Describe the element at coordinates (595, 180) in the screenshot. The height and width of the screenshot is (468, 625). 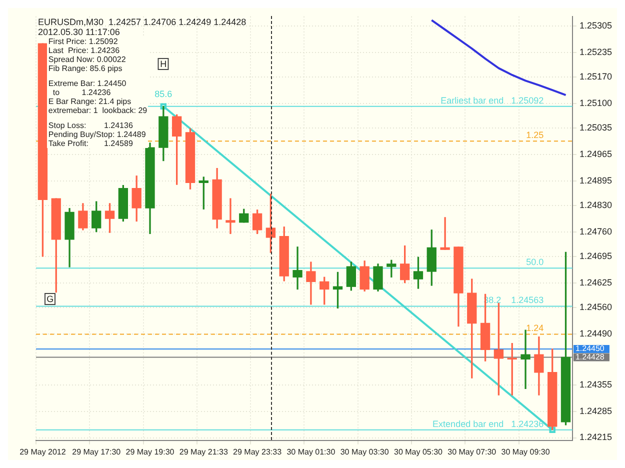
I see `y-tick-label: 1.24895` at that location.